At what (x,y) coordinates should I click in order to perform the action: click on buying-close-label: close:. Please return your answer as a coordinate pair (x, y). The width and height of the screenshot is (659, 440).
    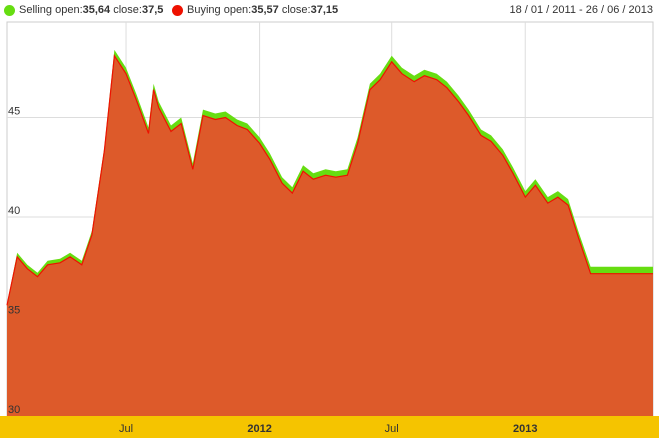
    Looking at the image, I should click on (296, 10).